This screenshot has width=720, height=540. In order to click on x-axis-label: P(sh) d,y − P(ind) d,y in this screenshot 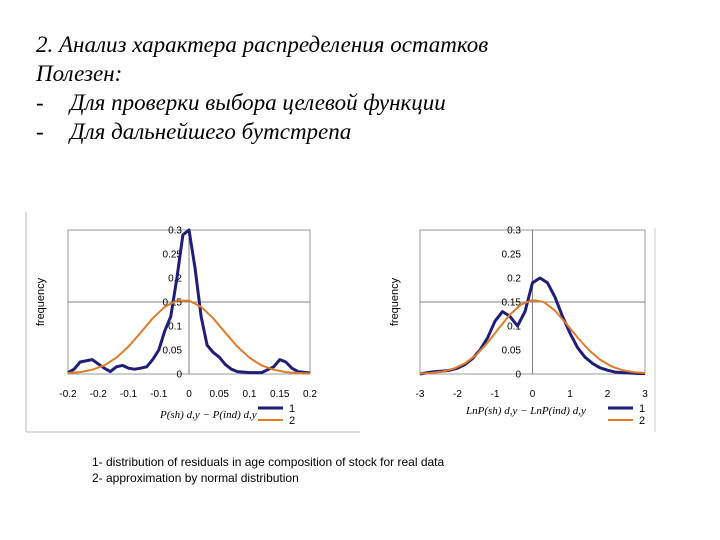, I will do `click(208, 415)`.